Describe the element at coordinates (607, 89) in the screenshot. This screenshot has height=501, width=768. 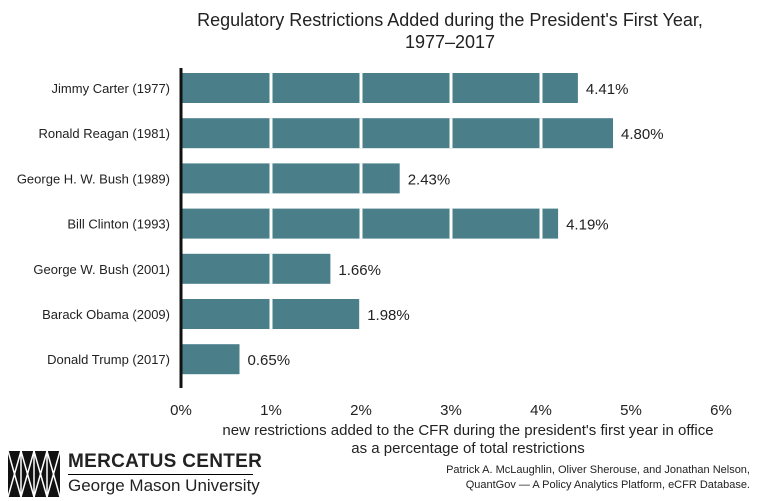
I see `data-label: 4.41%` at that location.